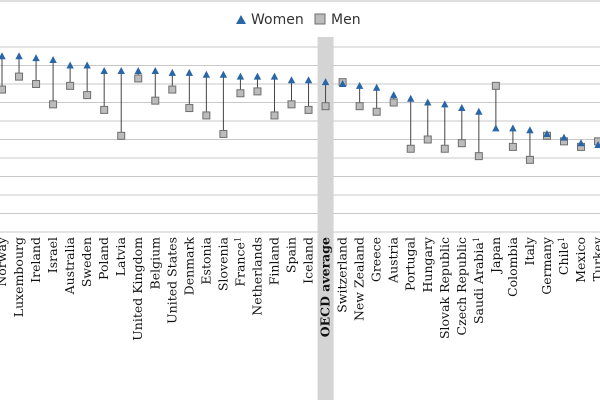  I want to click on tick-label-slovenia: Slovenia, so click(222, 263).